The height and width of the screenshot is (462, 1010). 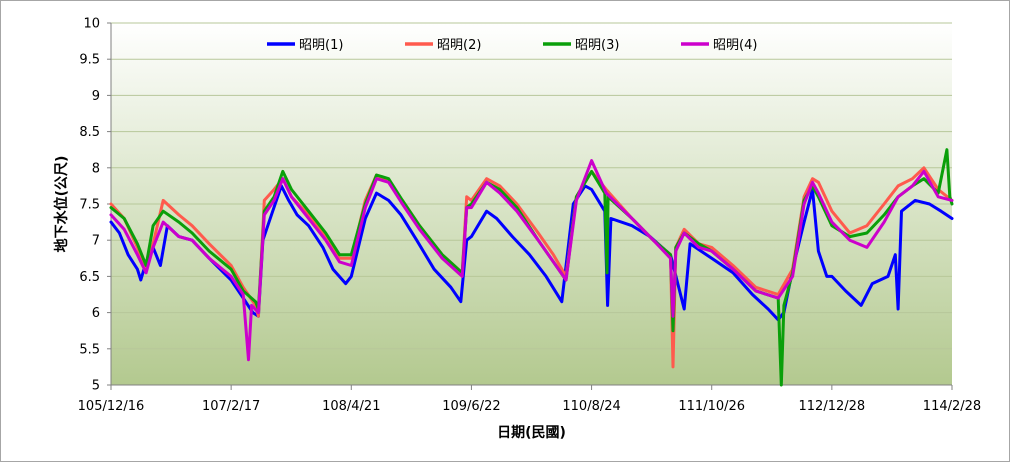 What do you see at coordinates (351, 406) in the screenshot?
I see `x-tick-label: 108/4/21` at bounding box center [351, 406].